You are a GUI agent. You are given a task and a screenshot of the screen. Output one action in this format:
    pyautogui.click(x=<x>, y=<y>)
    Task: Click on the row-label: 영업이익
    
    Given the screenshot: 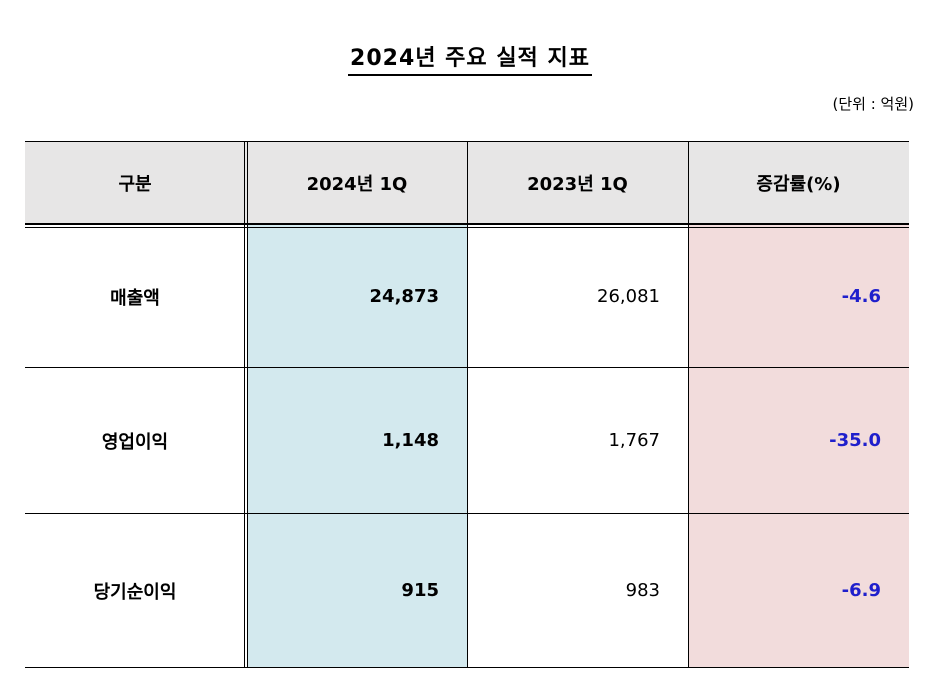 What is the action you would take?
    pyautogui.click(x=135, y=442)
    